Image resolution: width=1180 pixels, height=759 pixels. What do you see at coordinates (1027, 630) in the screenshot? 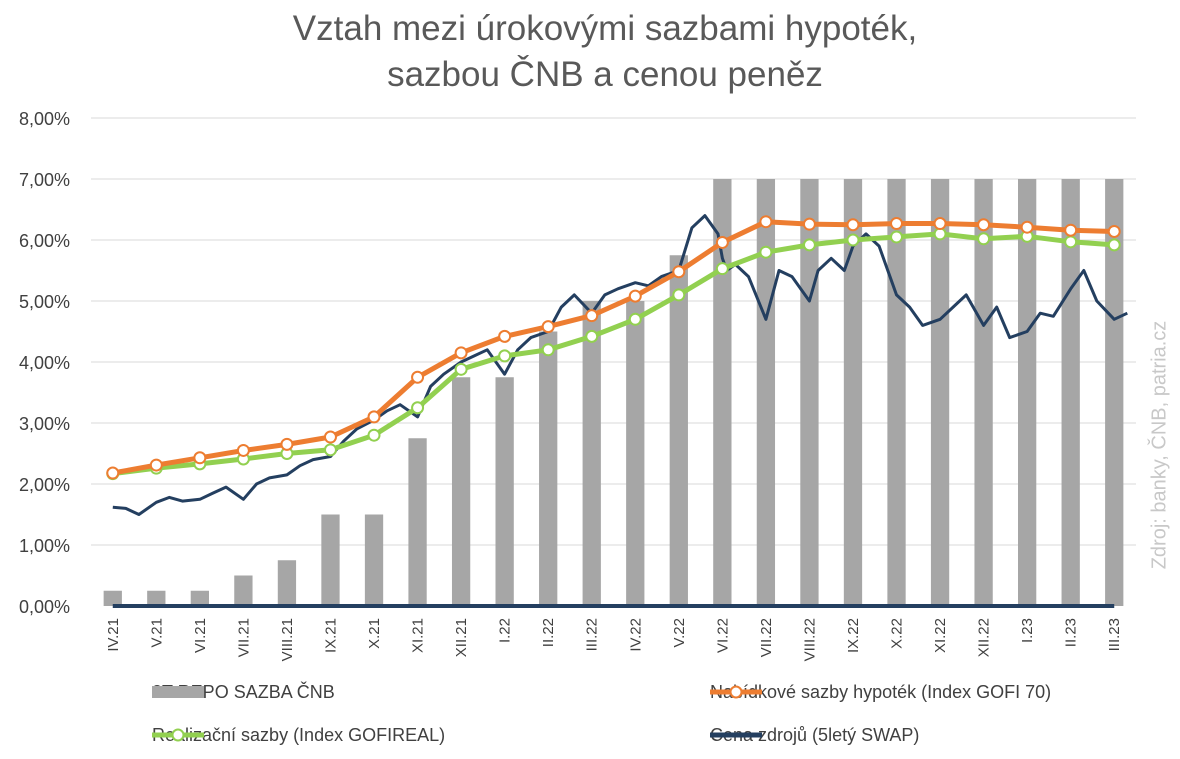
I see `x-tick-label: I.23` at bounding box center [1027, 630].